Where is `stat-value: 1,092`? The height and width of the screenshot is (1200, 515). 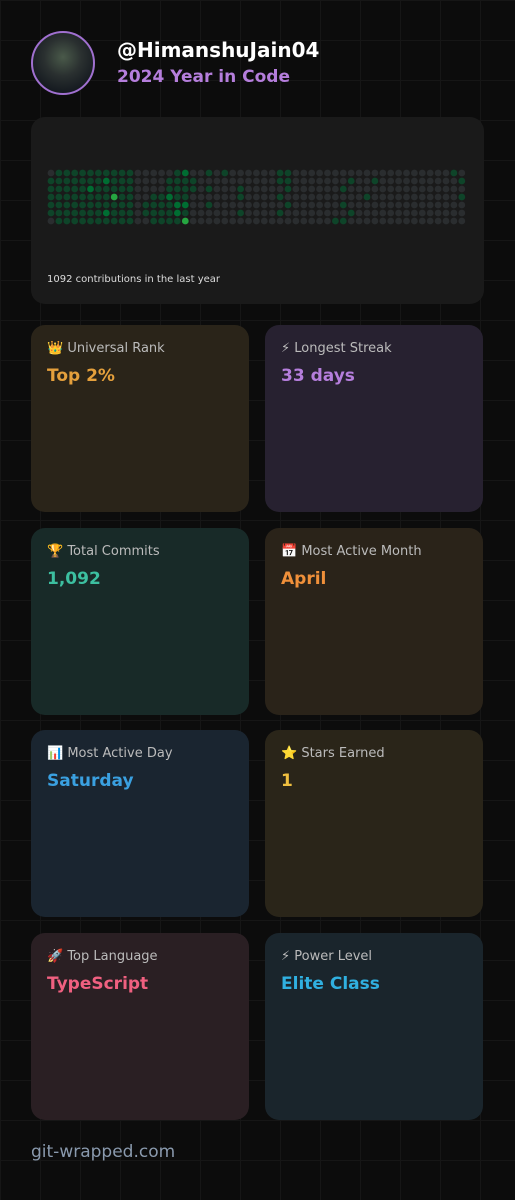
stat-value: 1,092 is located at coordinates (74, 578).